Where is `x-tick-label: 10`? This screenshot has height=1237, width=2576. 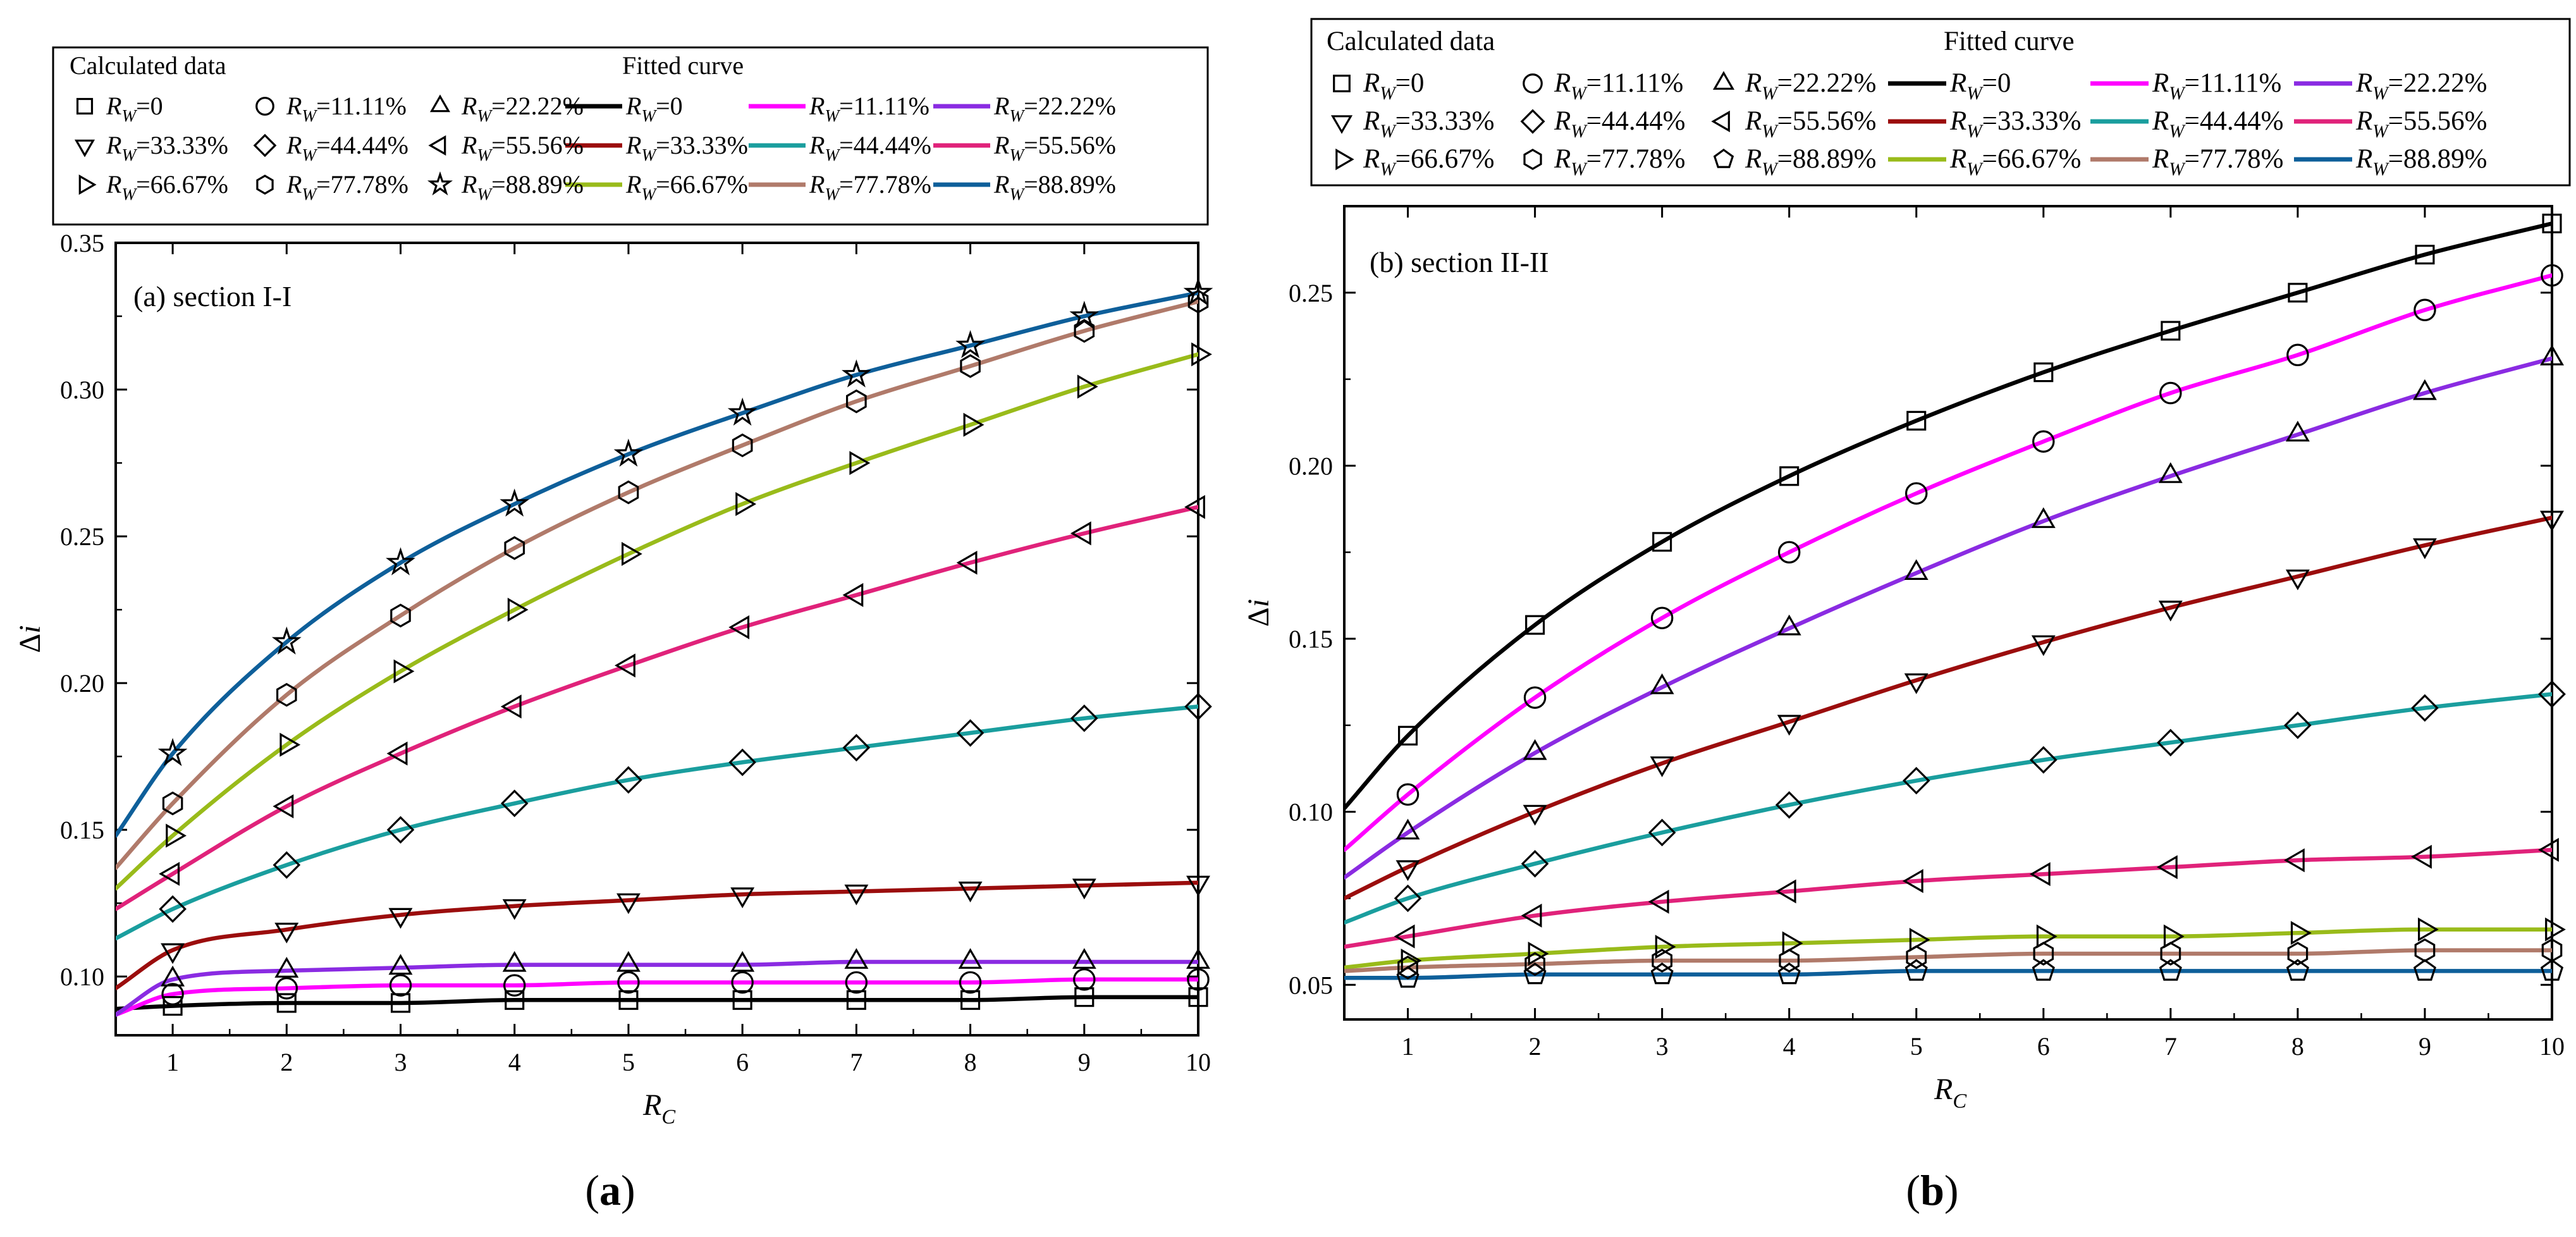 x-tick-label: 10 is located at coordinates (2552, 1046).